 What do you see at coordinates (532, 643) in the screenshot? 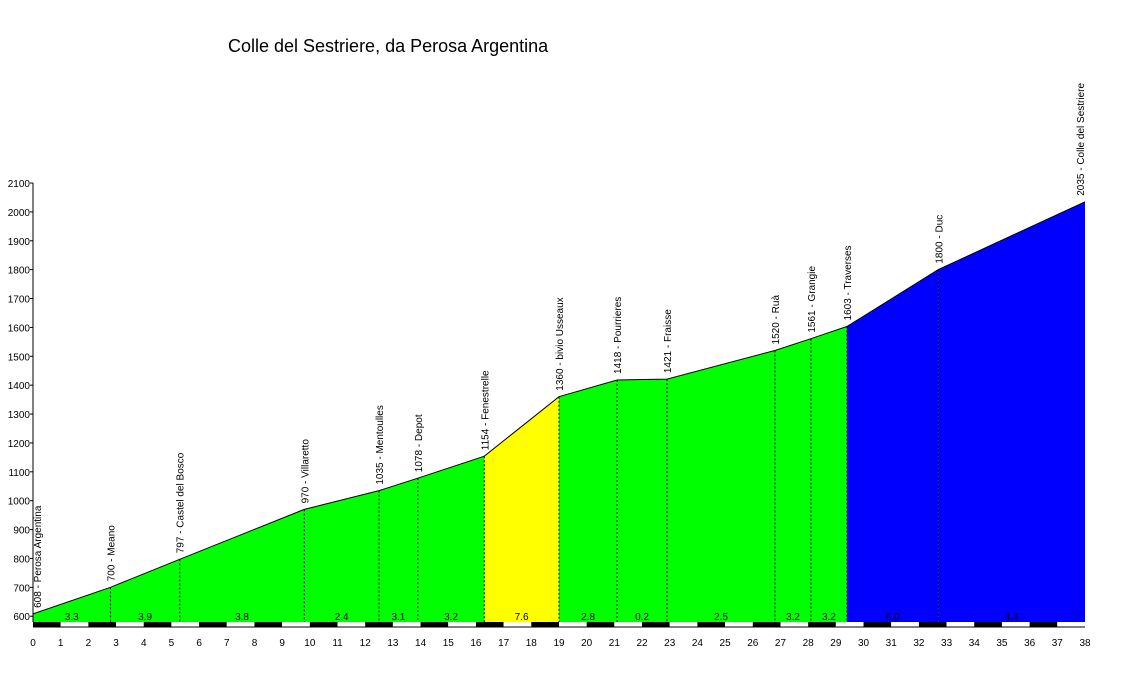
I see `x-tick-label: 18` at bounding box center [532, 643].